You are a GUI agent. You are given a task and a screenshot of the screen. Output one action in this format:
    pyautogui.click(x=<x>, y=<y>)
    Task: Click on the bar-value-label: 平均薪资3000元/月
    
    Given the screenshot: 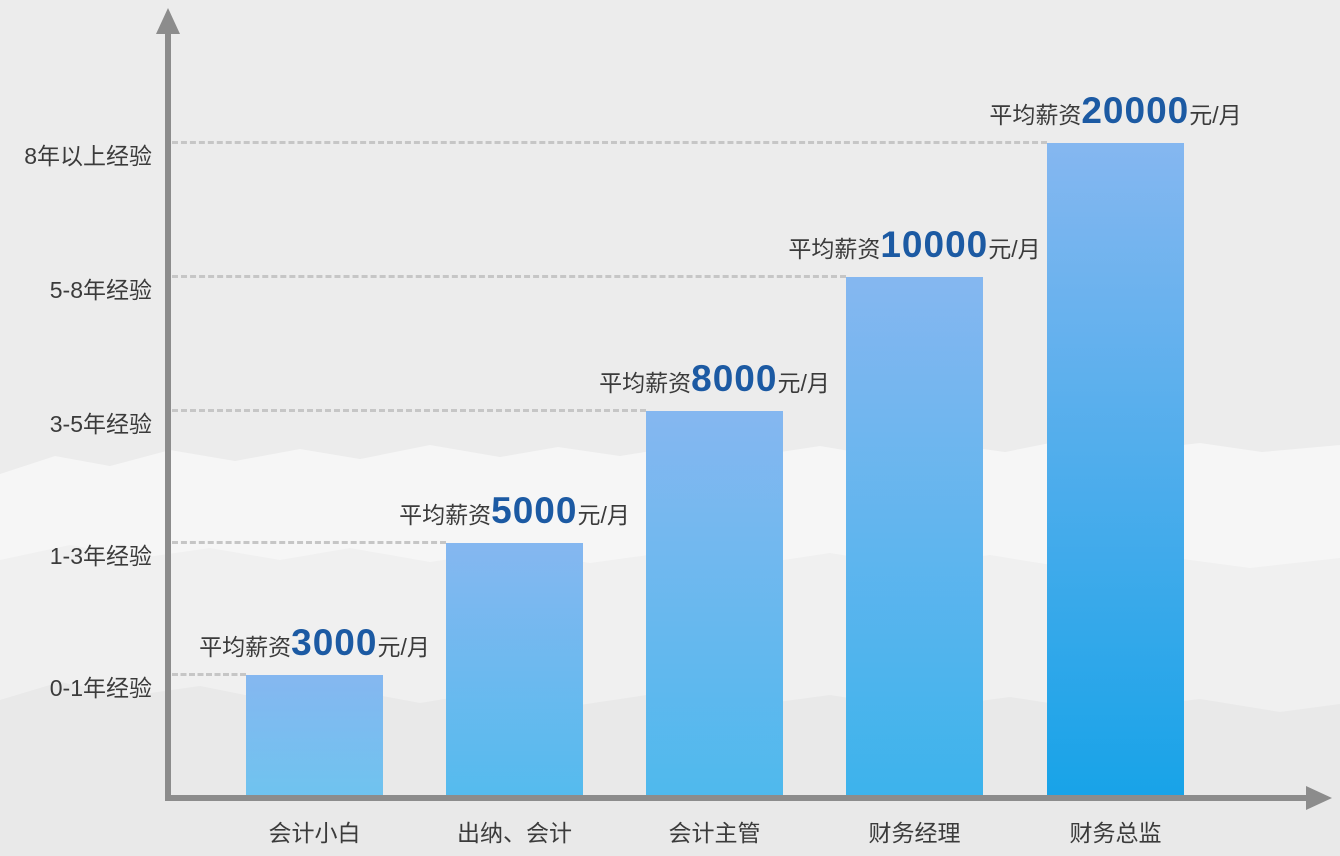 What is the action you would take?
    pyautogui.click(x=314, y=643)
    